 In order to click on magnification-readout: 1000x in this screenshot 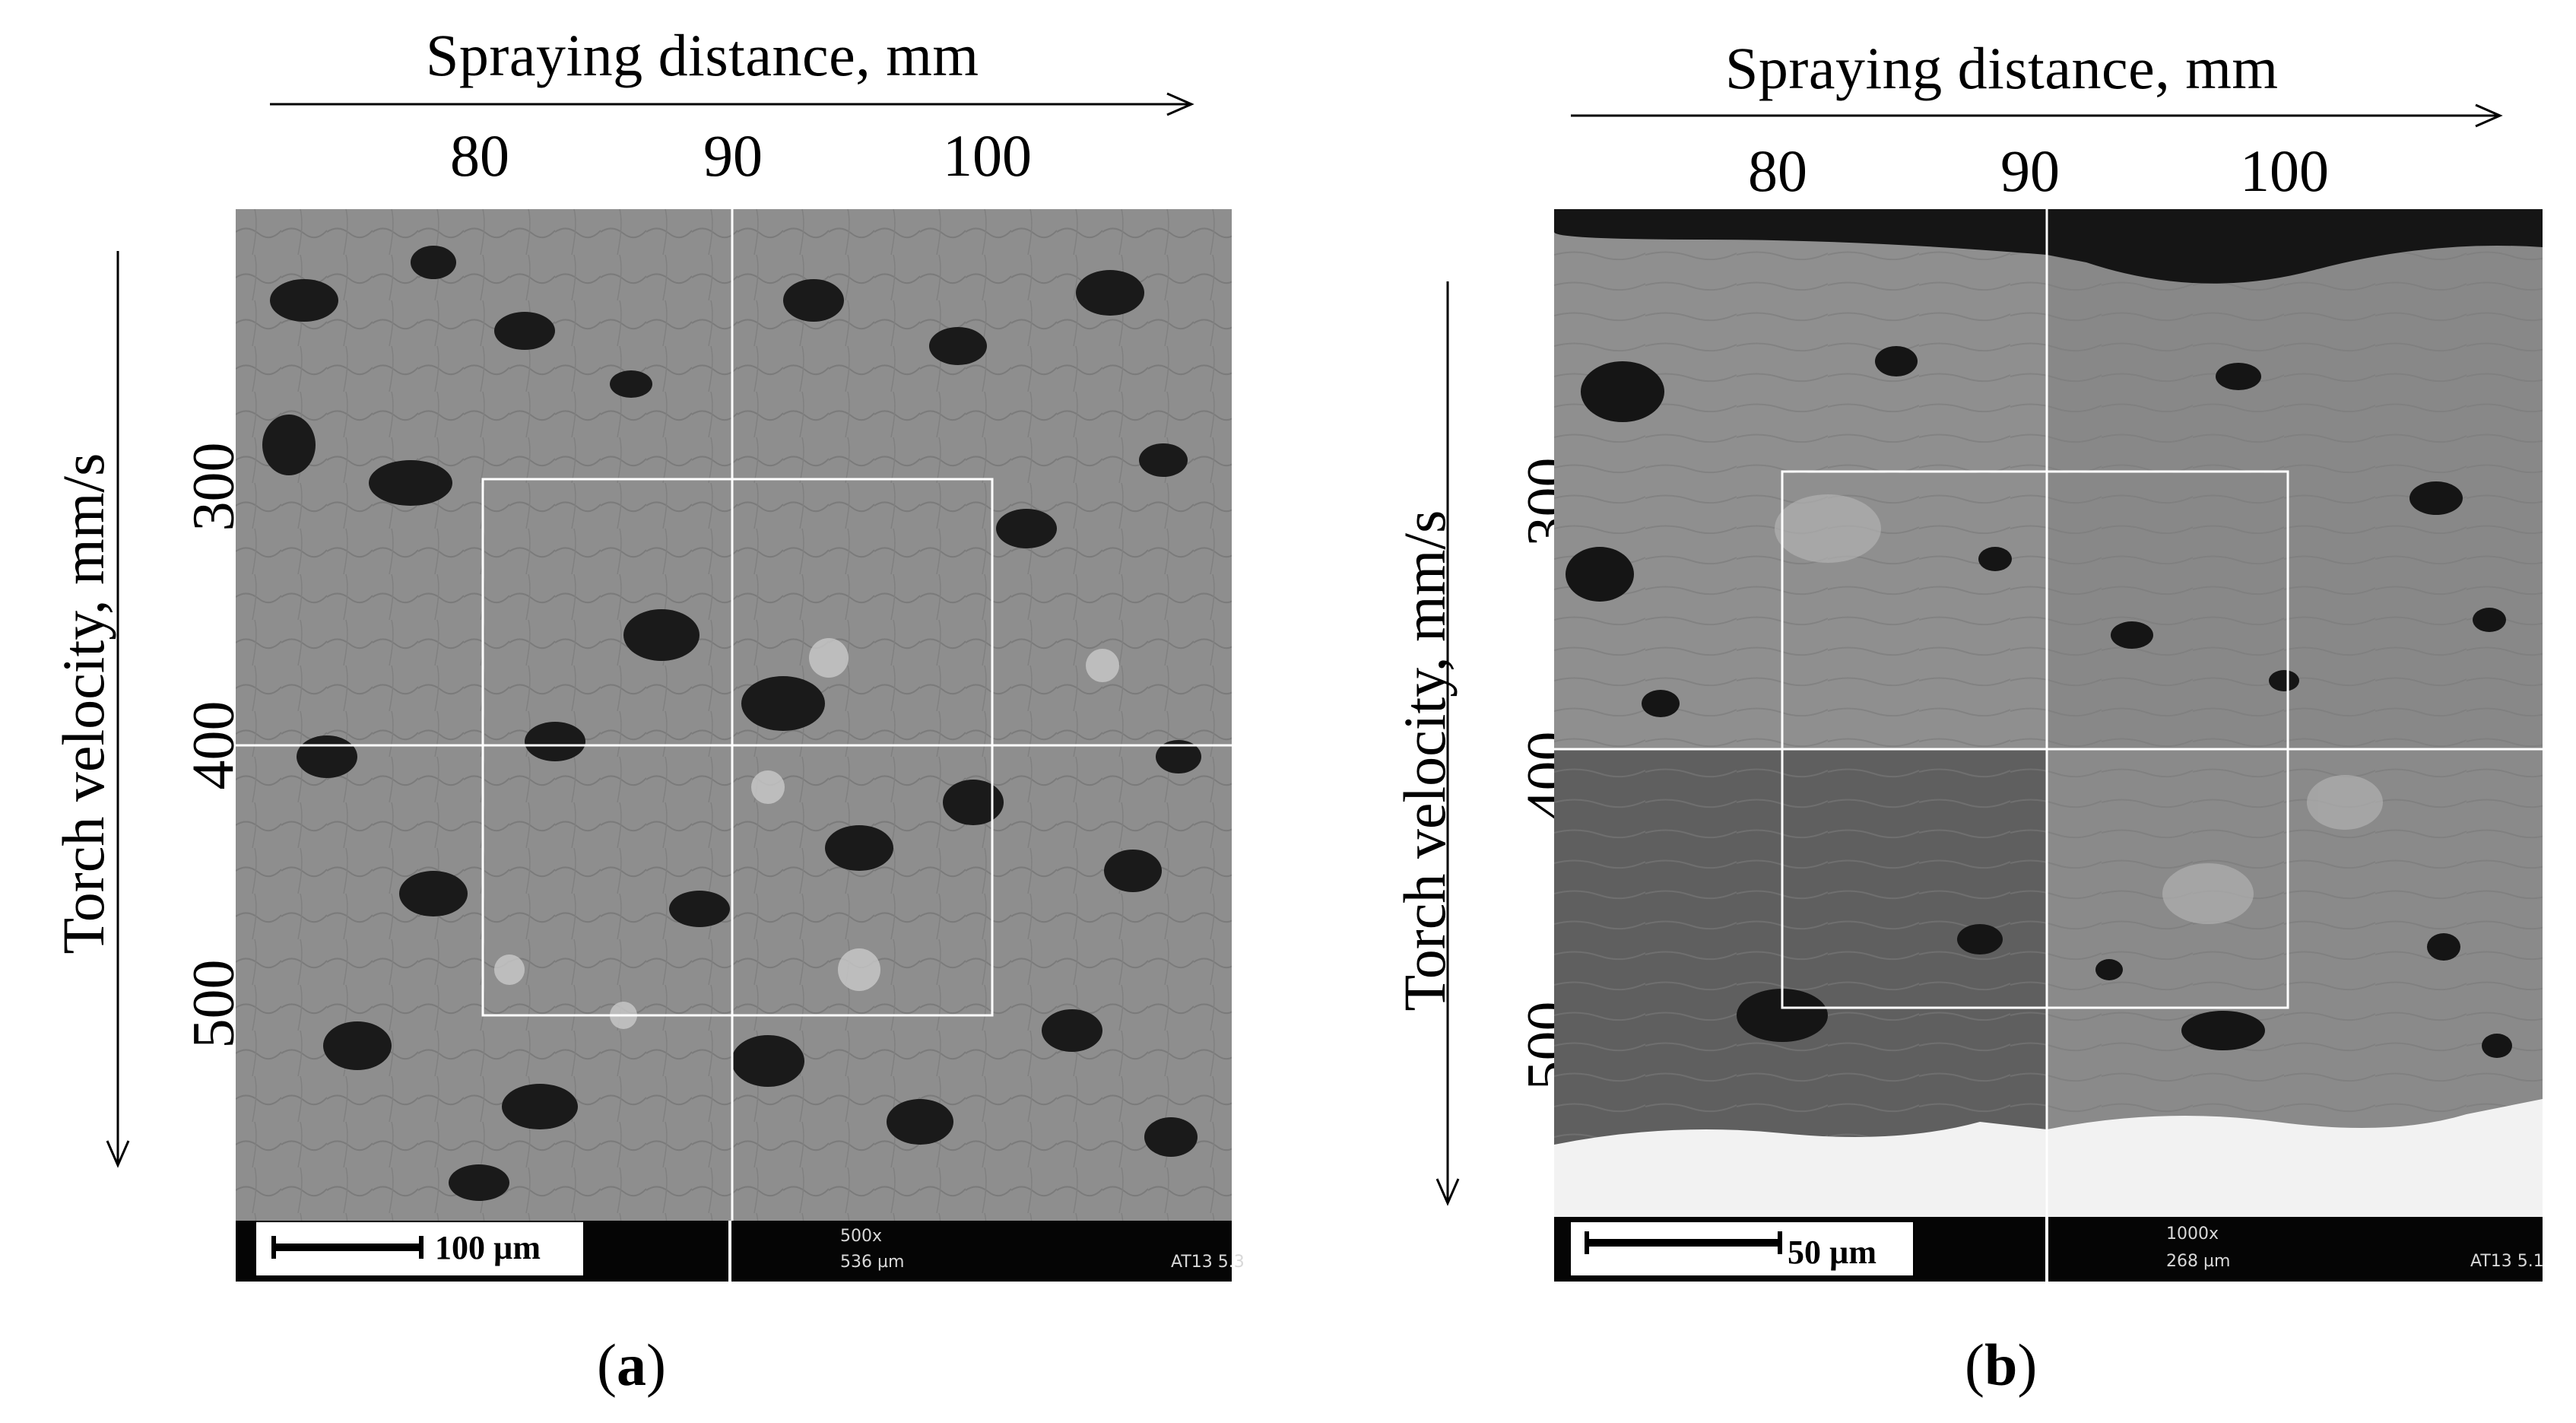, I will do `click(2193, 1234)`.